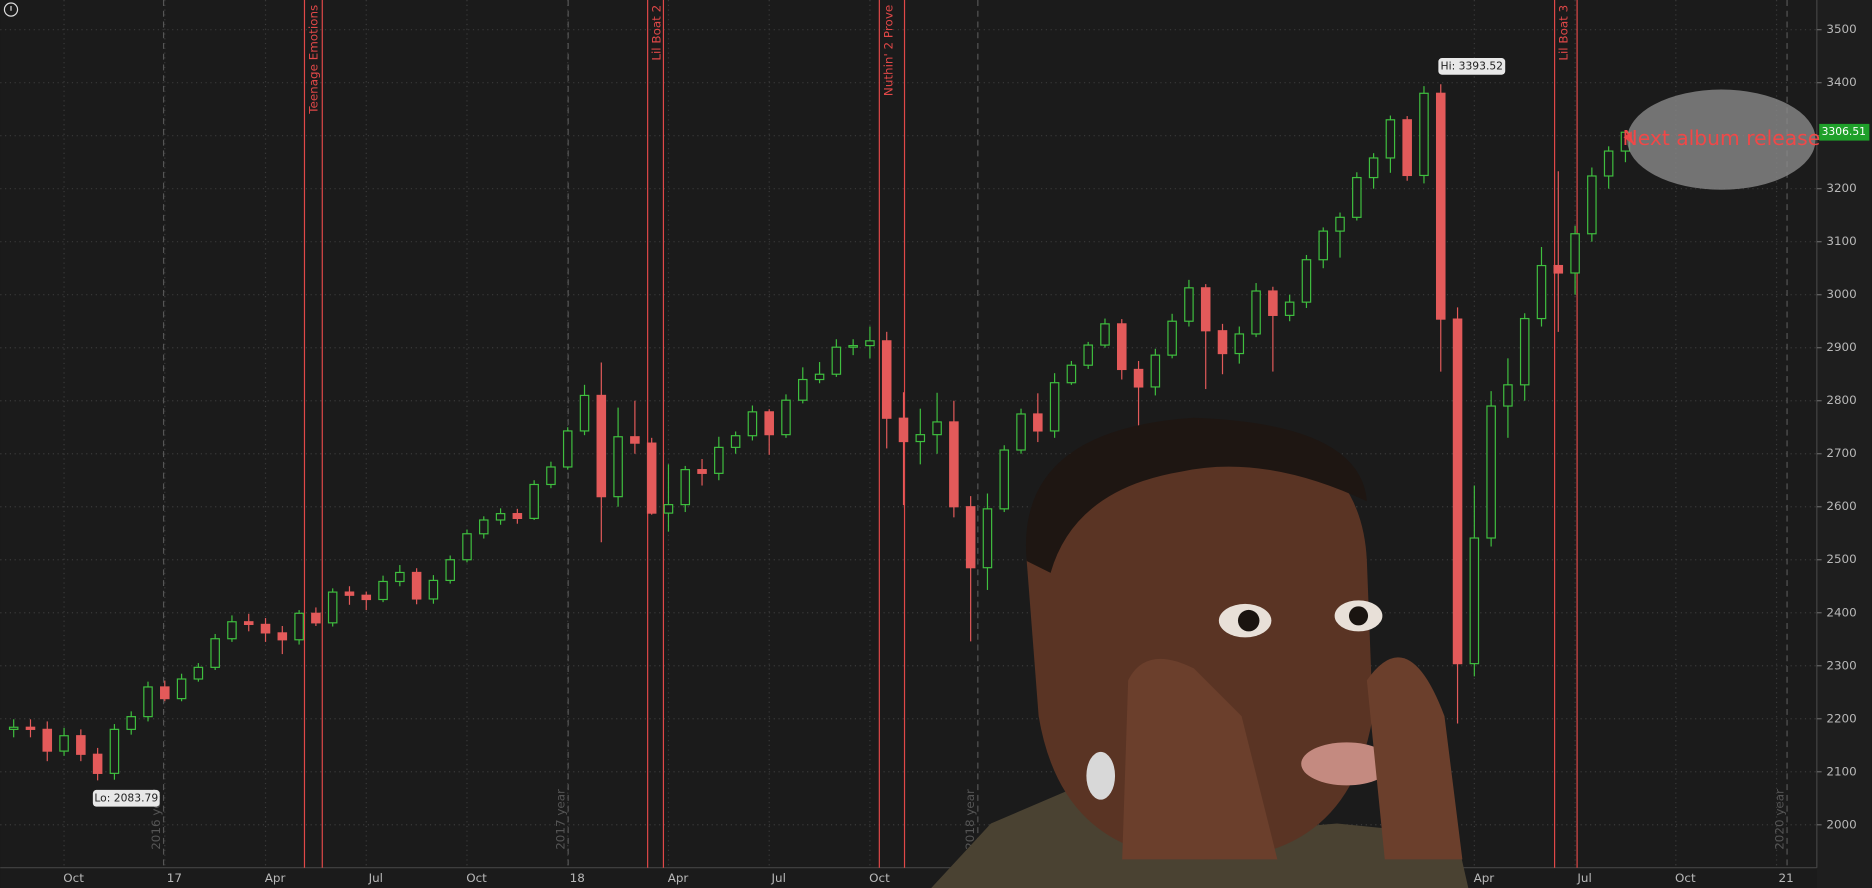 The width and height of the screenshot is (1872, 888). What do you see at coordinates (1841, 665) in the screenshot?
I see `y-tick-label: 2300` at bounding box center [1841, 665].